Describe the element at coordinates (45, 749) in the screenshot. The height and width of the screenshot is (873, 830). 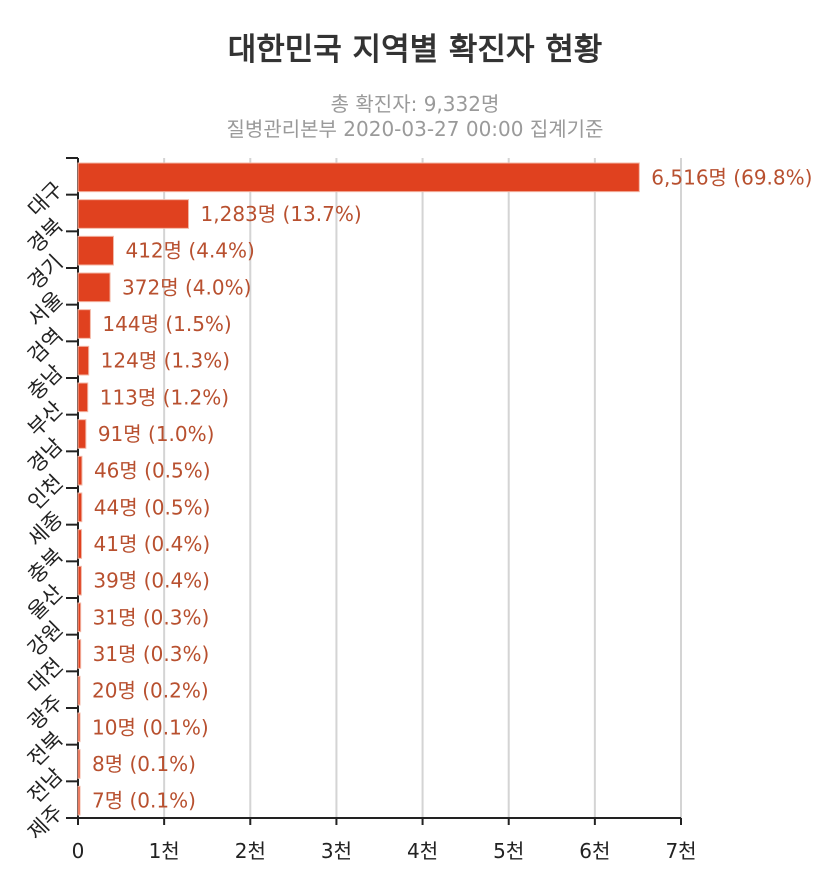
I see `category-label: 전북` at that location.